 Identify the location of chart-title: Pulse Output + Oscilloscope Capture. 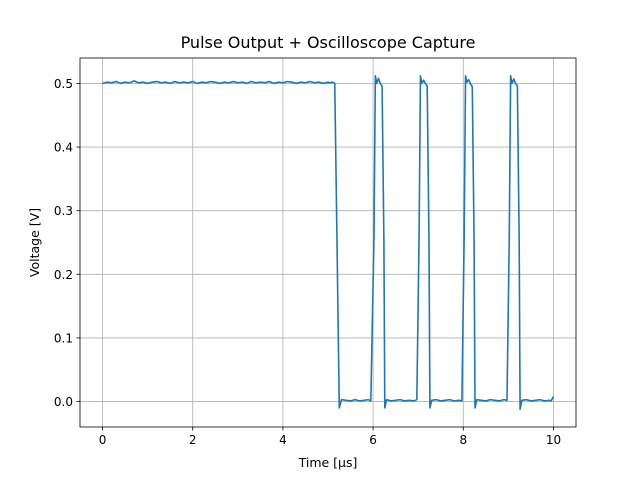
(328, 42).